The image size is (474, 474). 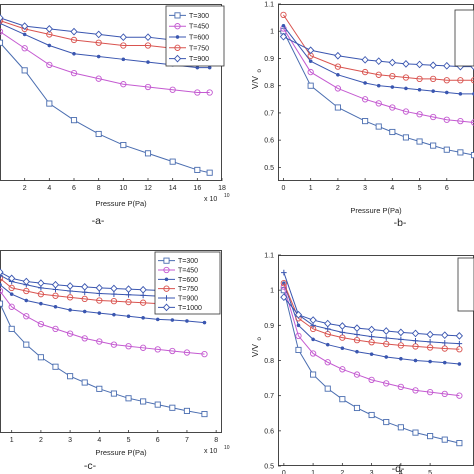 What do you see at coordinates (222, 188) in the screenshot?
I see `x-tick-label: 18` at bounding box center [222, 188].